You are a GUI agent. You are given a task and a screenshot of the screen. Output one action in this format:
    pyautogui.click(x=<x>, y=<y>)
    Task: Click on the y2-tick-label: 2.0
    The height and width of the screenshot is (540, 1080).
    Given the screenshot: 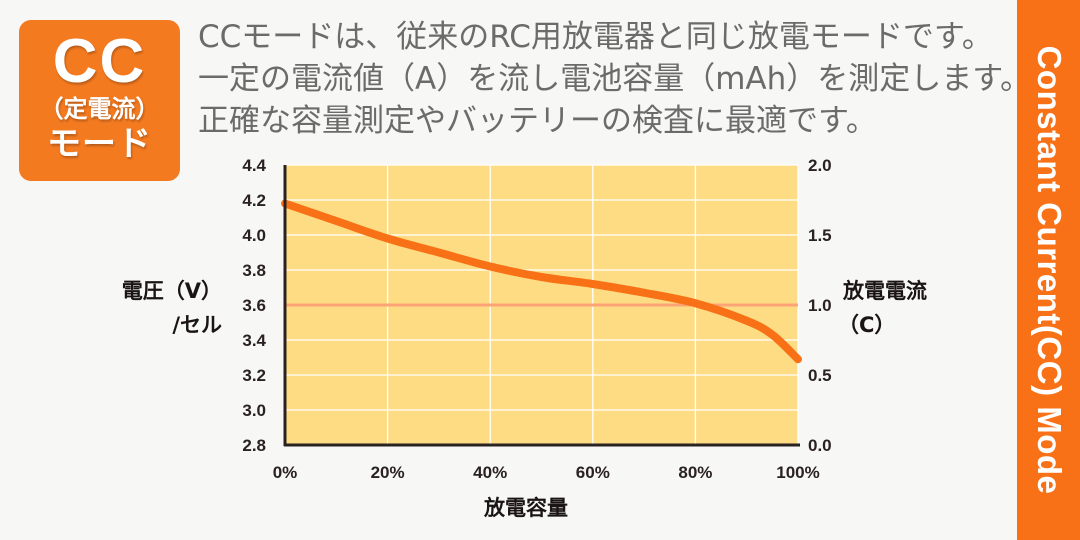 What is the action you would take?
    pyautogui.click(x=820, y=165)
    